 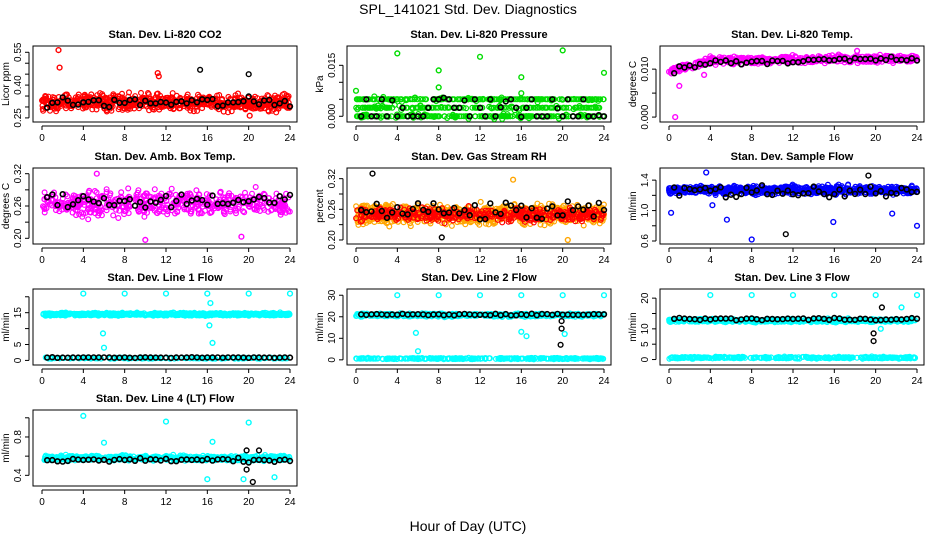 What do you see at coordinates (645, 68) in the screenshot?
I see `y-tick-label: 0.010` at bounding box center [645, 68].